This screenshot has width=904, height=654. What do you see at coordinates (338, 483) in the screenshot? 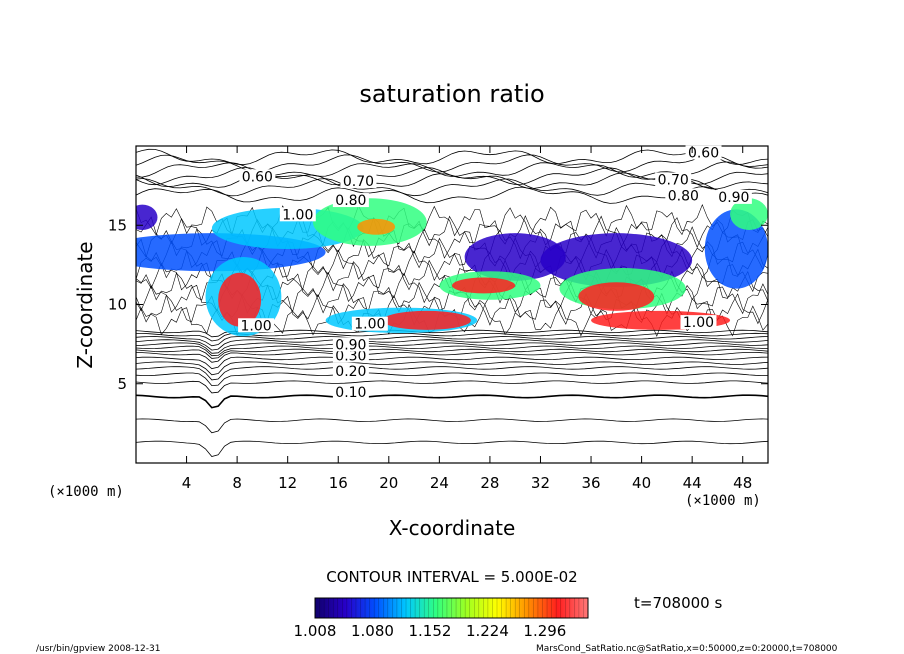
I see `x-tick-label: 16` at bounding box center [338, 483].